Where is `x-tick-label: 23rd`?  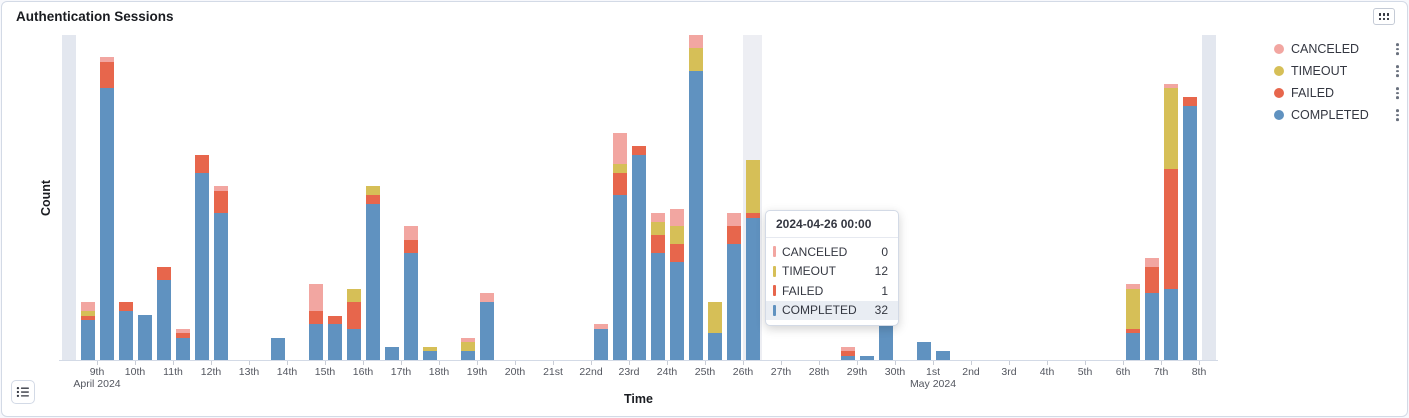
x-tick-label: 23rd is located at coordinates (629, 372).